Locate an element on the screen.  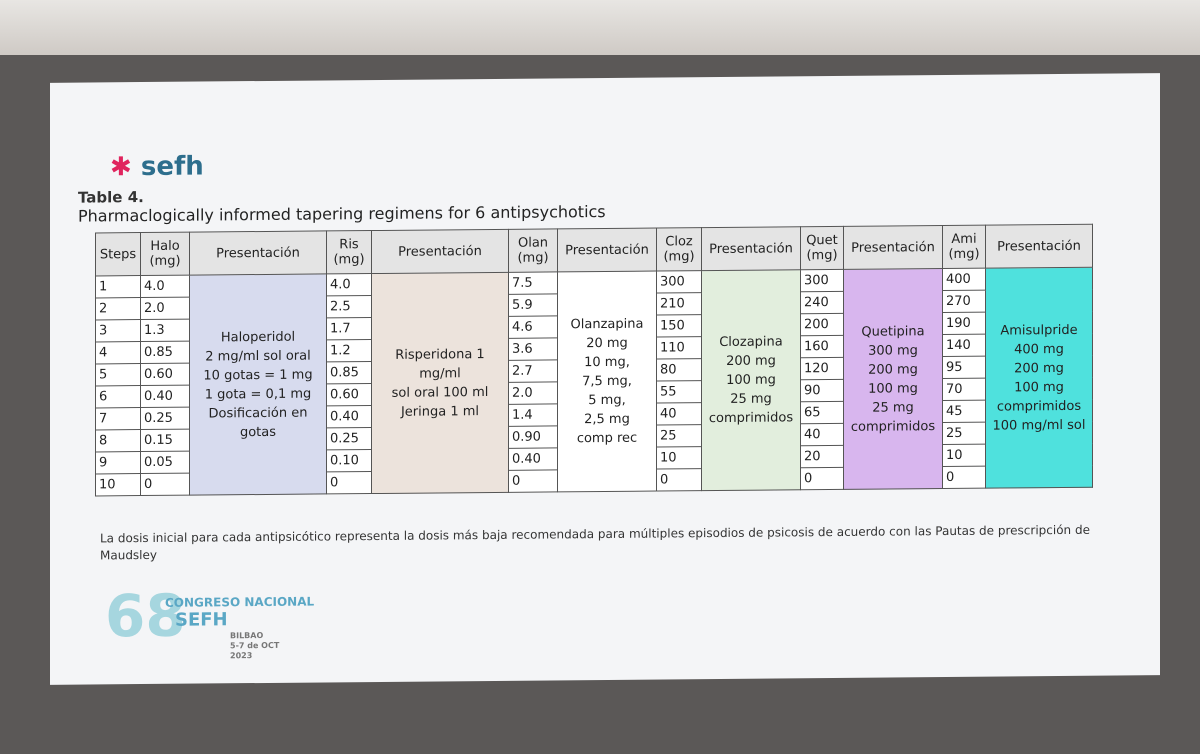
presentation-line: Amisulpride is located at coordinates (1039, 330).